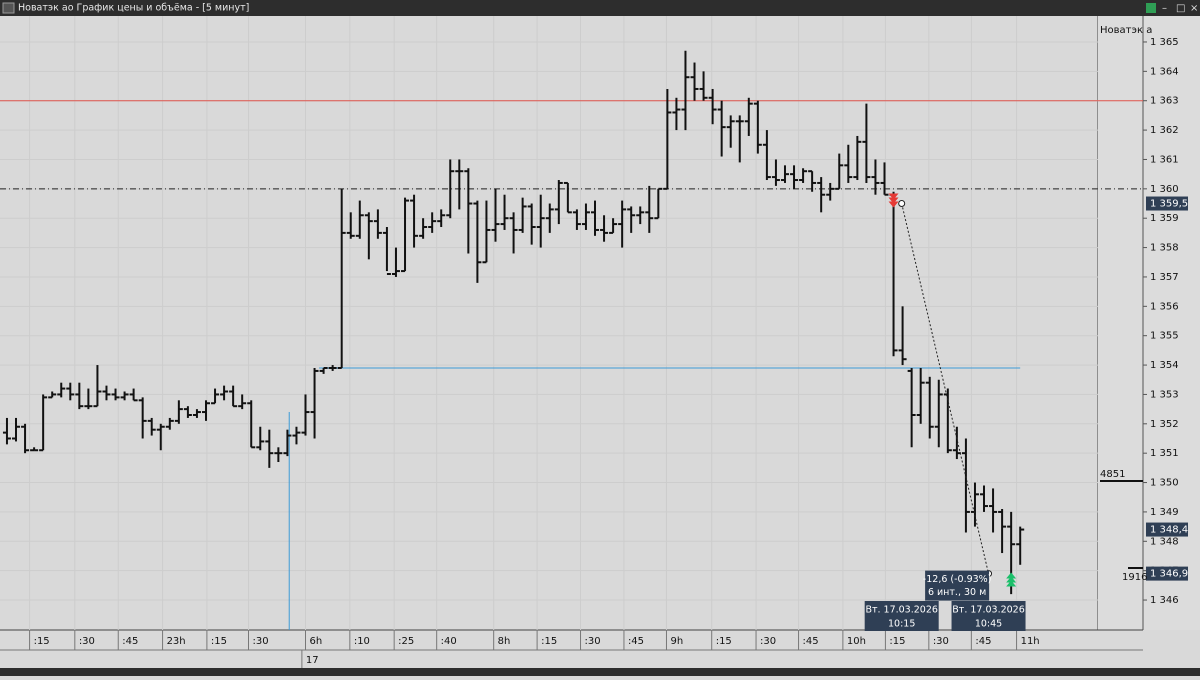  Describe the element at coordinates (1164, 42) in the screenshot. I see `y-tick-label: 1 365` at that location.